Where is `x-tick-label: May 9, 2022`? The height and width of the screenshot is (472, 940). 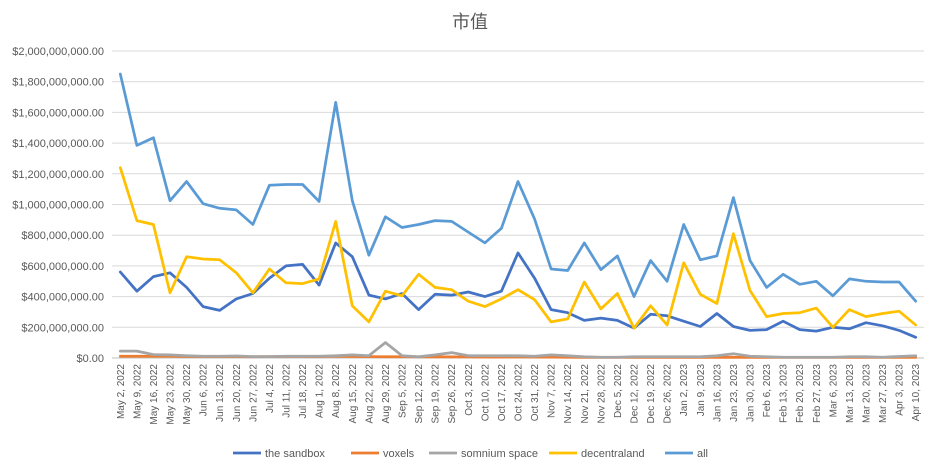
x-tick-label: May 9, 2022 is located at coordinates (137, 391).